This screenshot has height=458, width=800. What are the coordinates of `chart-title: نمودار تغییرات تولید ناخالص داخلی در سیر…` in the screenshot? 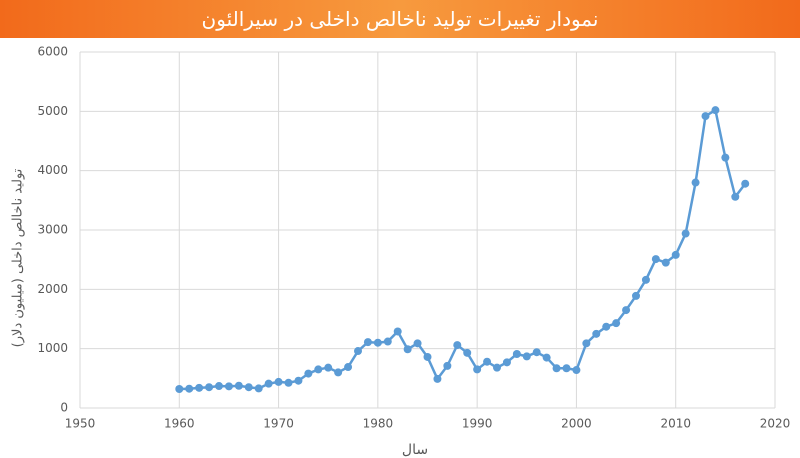 It's located at (400, 19).